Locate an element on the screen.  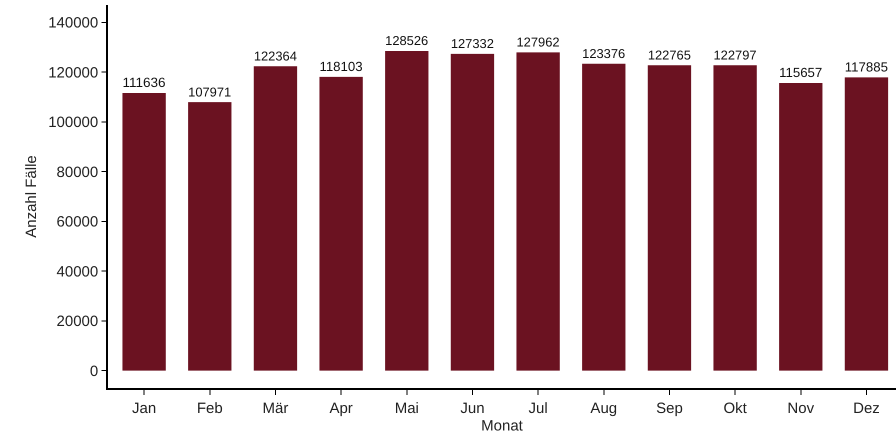
data-label: 128526 is located at coordinates (406, 40).